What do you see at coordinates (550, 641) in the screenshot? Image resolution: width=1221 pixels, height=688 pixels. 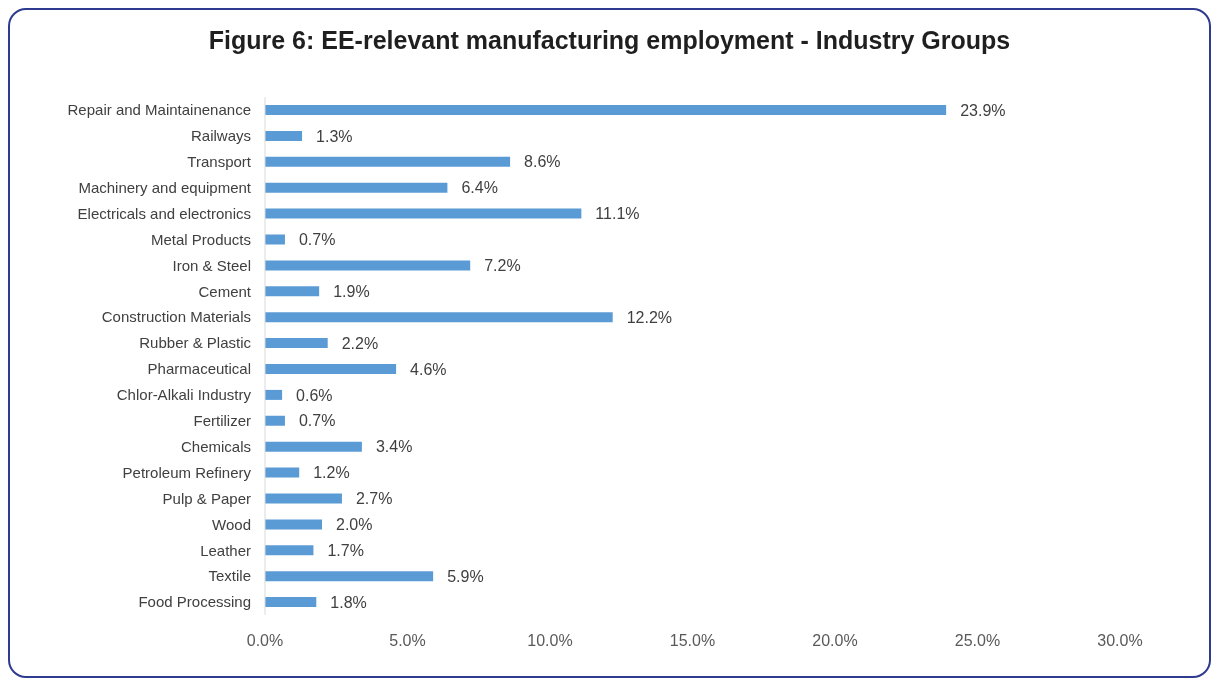 I see `x-tick-label: 10.0%` at bounding box center [550, 641].